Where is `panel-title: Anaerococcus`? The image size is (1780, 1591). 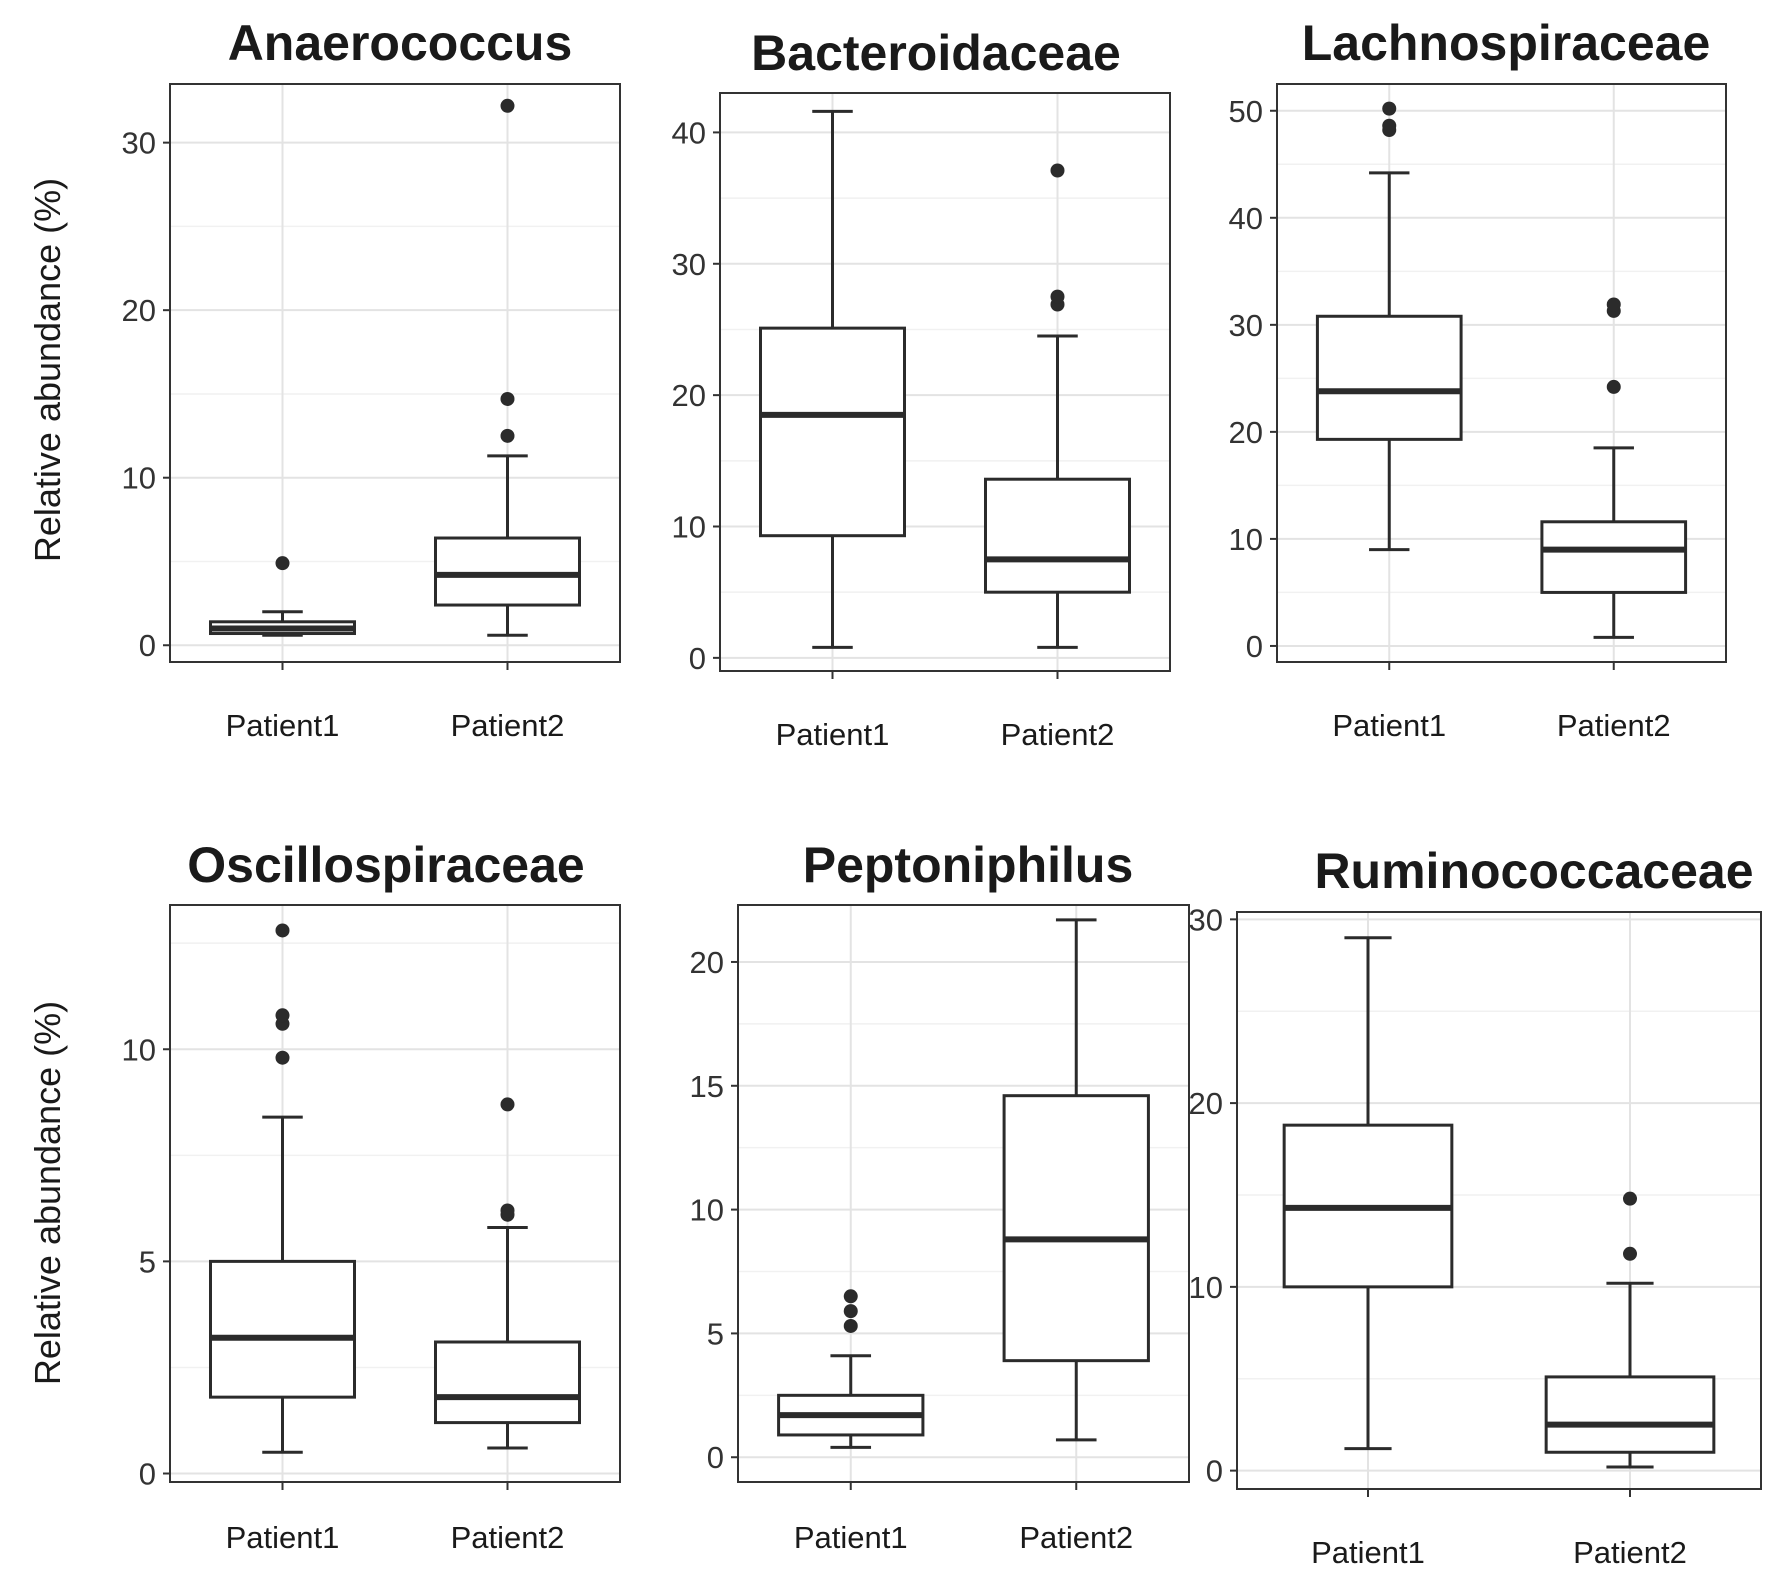
panel-title: Anaerococcus is located at coordinates (400, 43).